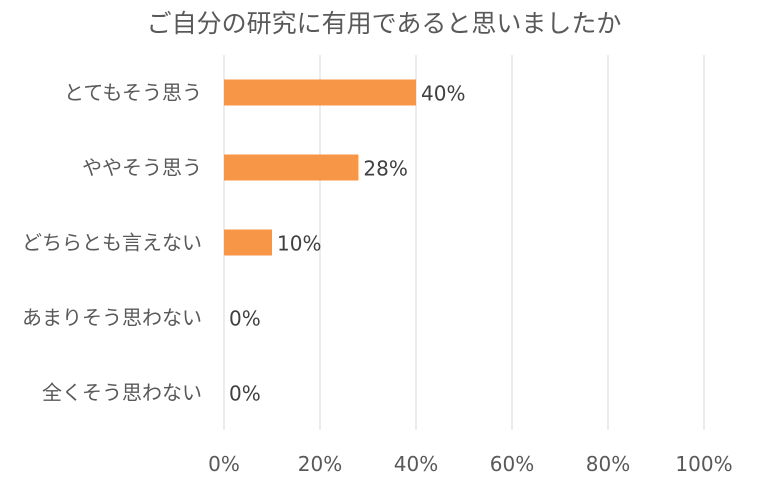  What do you see at coordinates (320, 464) in the screenshot?
I see `x-tick-label: 20%` at bounding box center [320, 464].